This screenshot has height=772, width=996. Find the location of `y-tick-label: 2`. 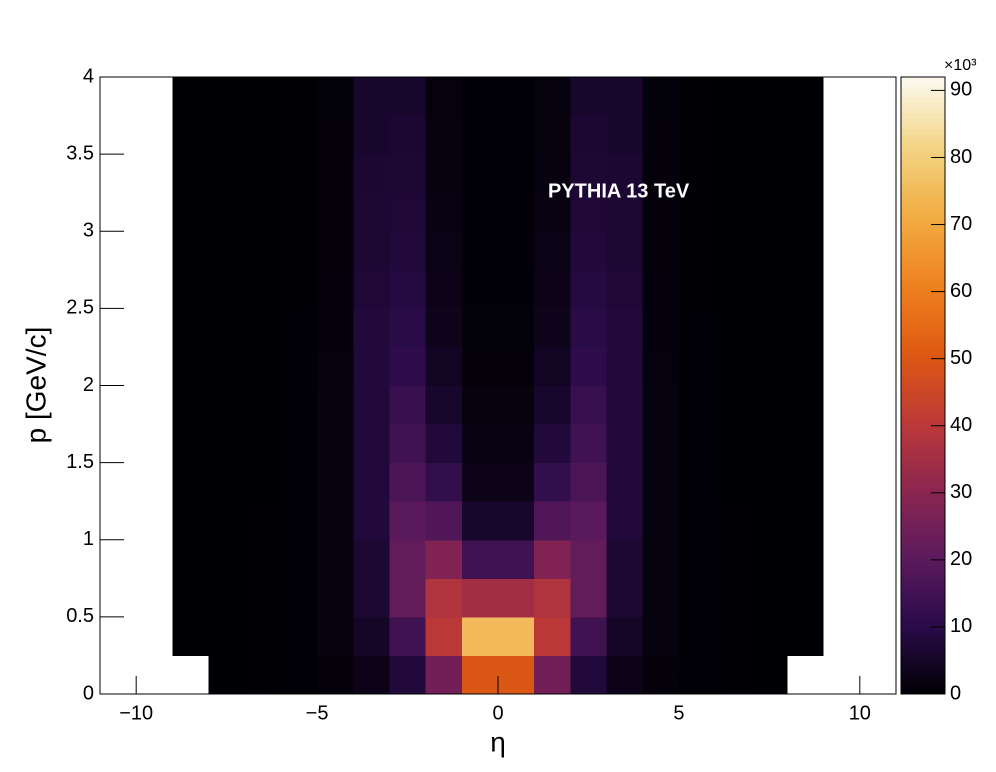

y-tick-label: 2 is located at coordinates (88, 385).